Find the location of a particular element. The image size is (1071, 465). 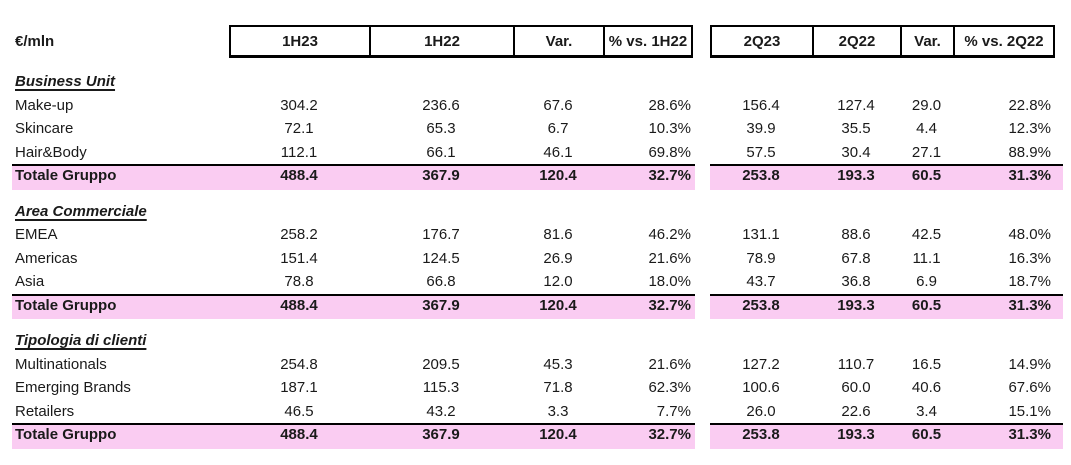

row-label: Asia is located at coordinates (30, 282).